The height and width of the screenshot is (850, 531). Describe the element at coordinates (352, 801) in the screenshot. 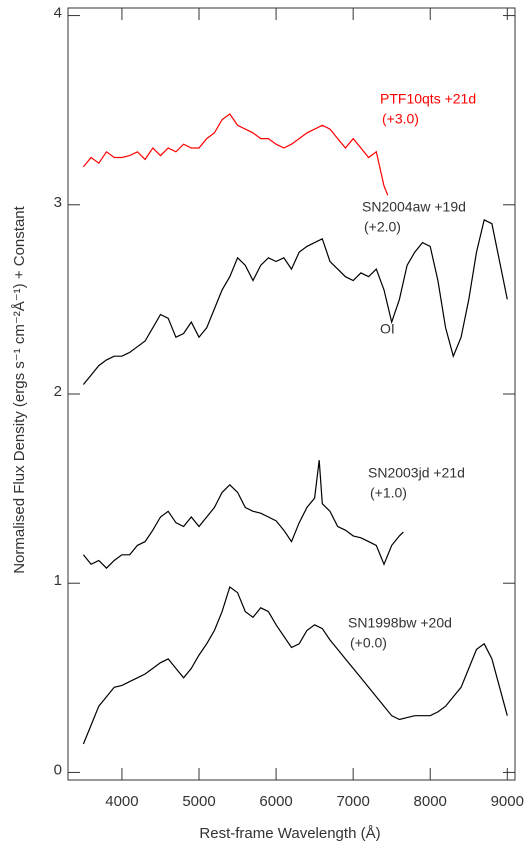

I see `x-tick-label: 7000` at that location.